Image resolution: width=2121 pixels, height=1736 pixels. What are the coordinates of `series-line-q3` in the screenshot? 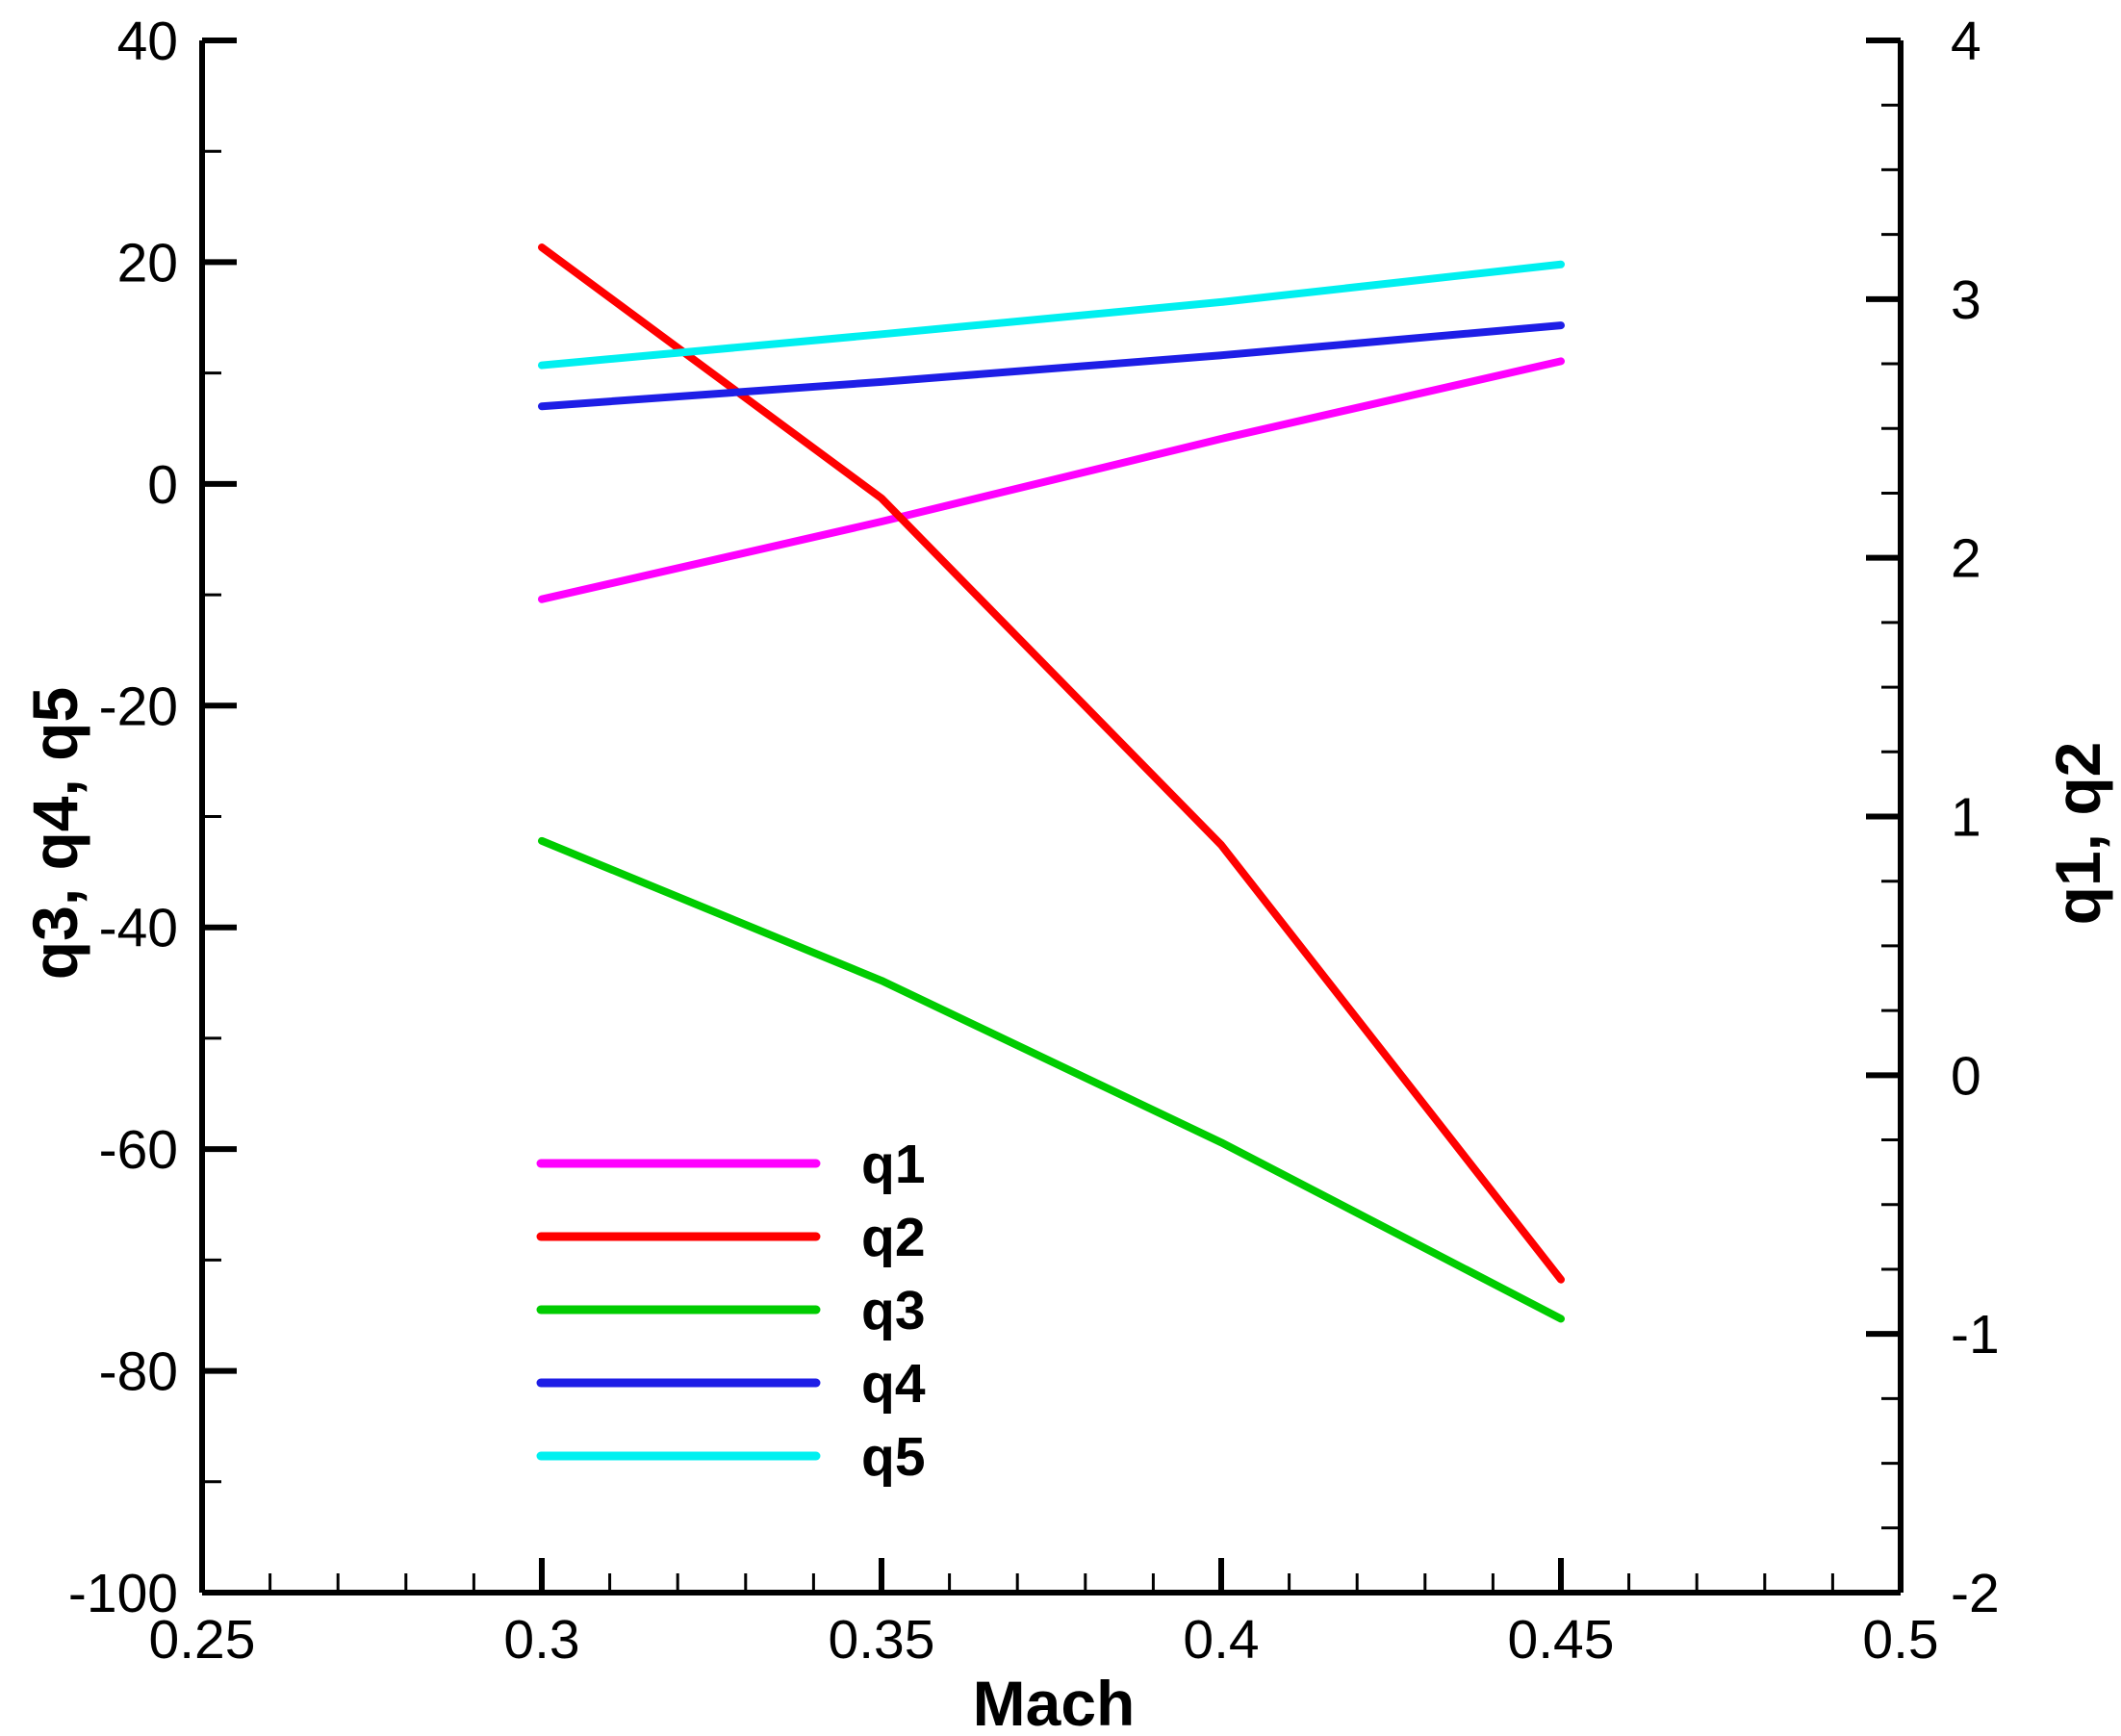 It's located at (1051, 1079).